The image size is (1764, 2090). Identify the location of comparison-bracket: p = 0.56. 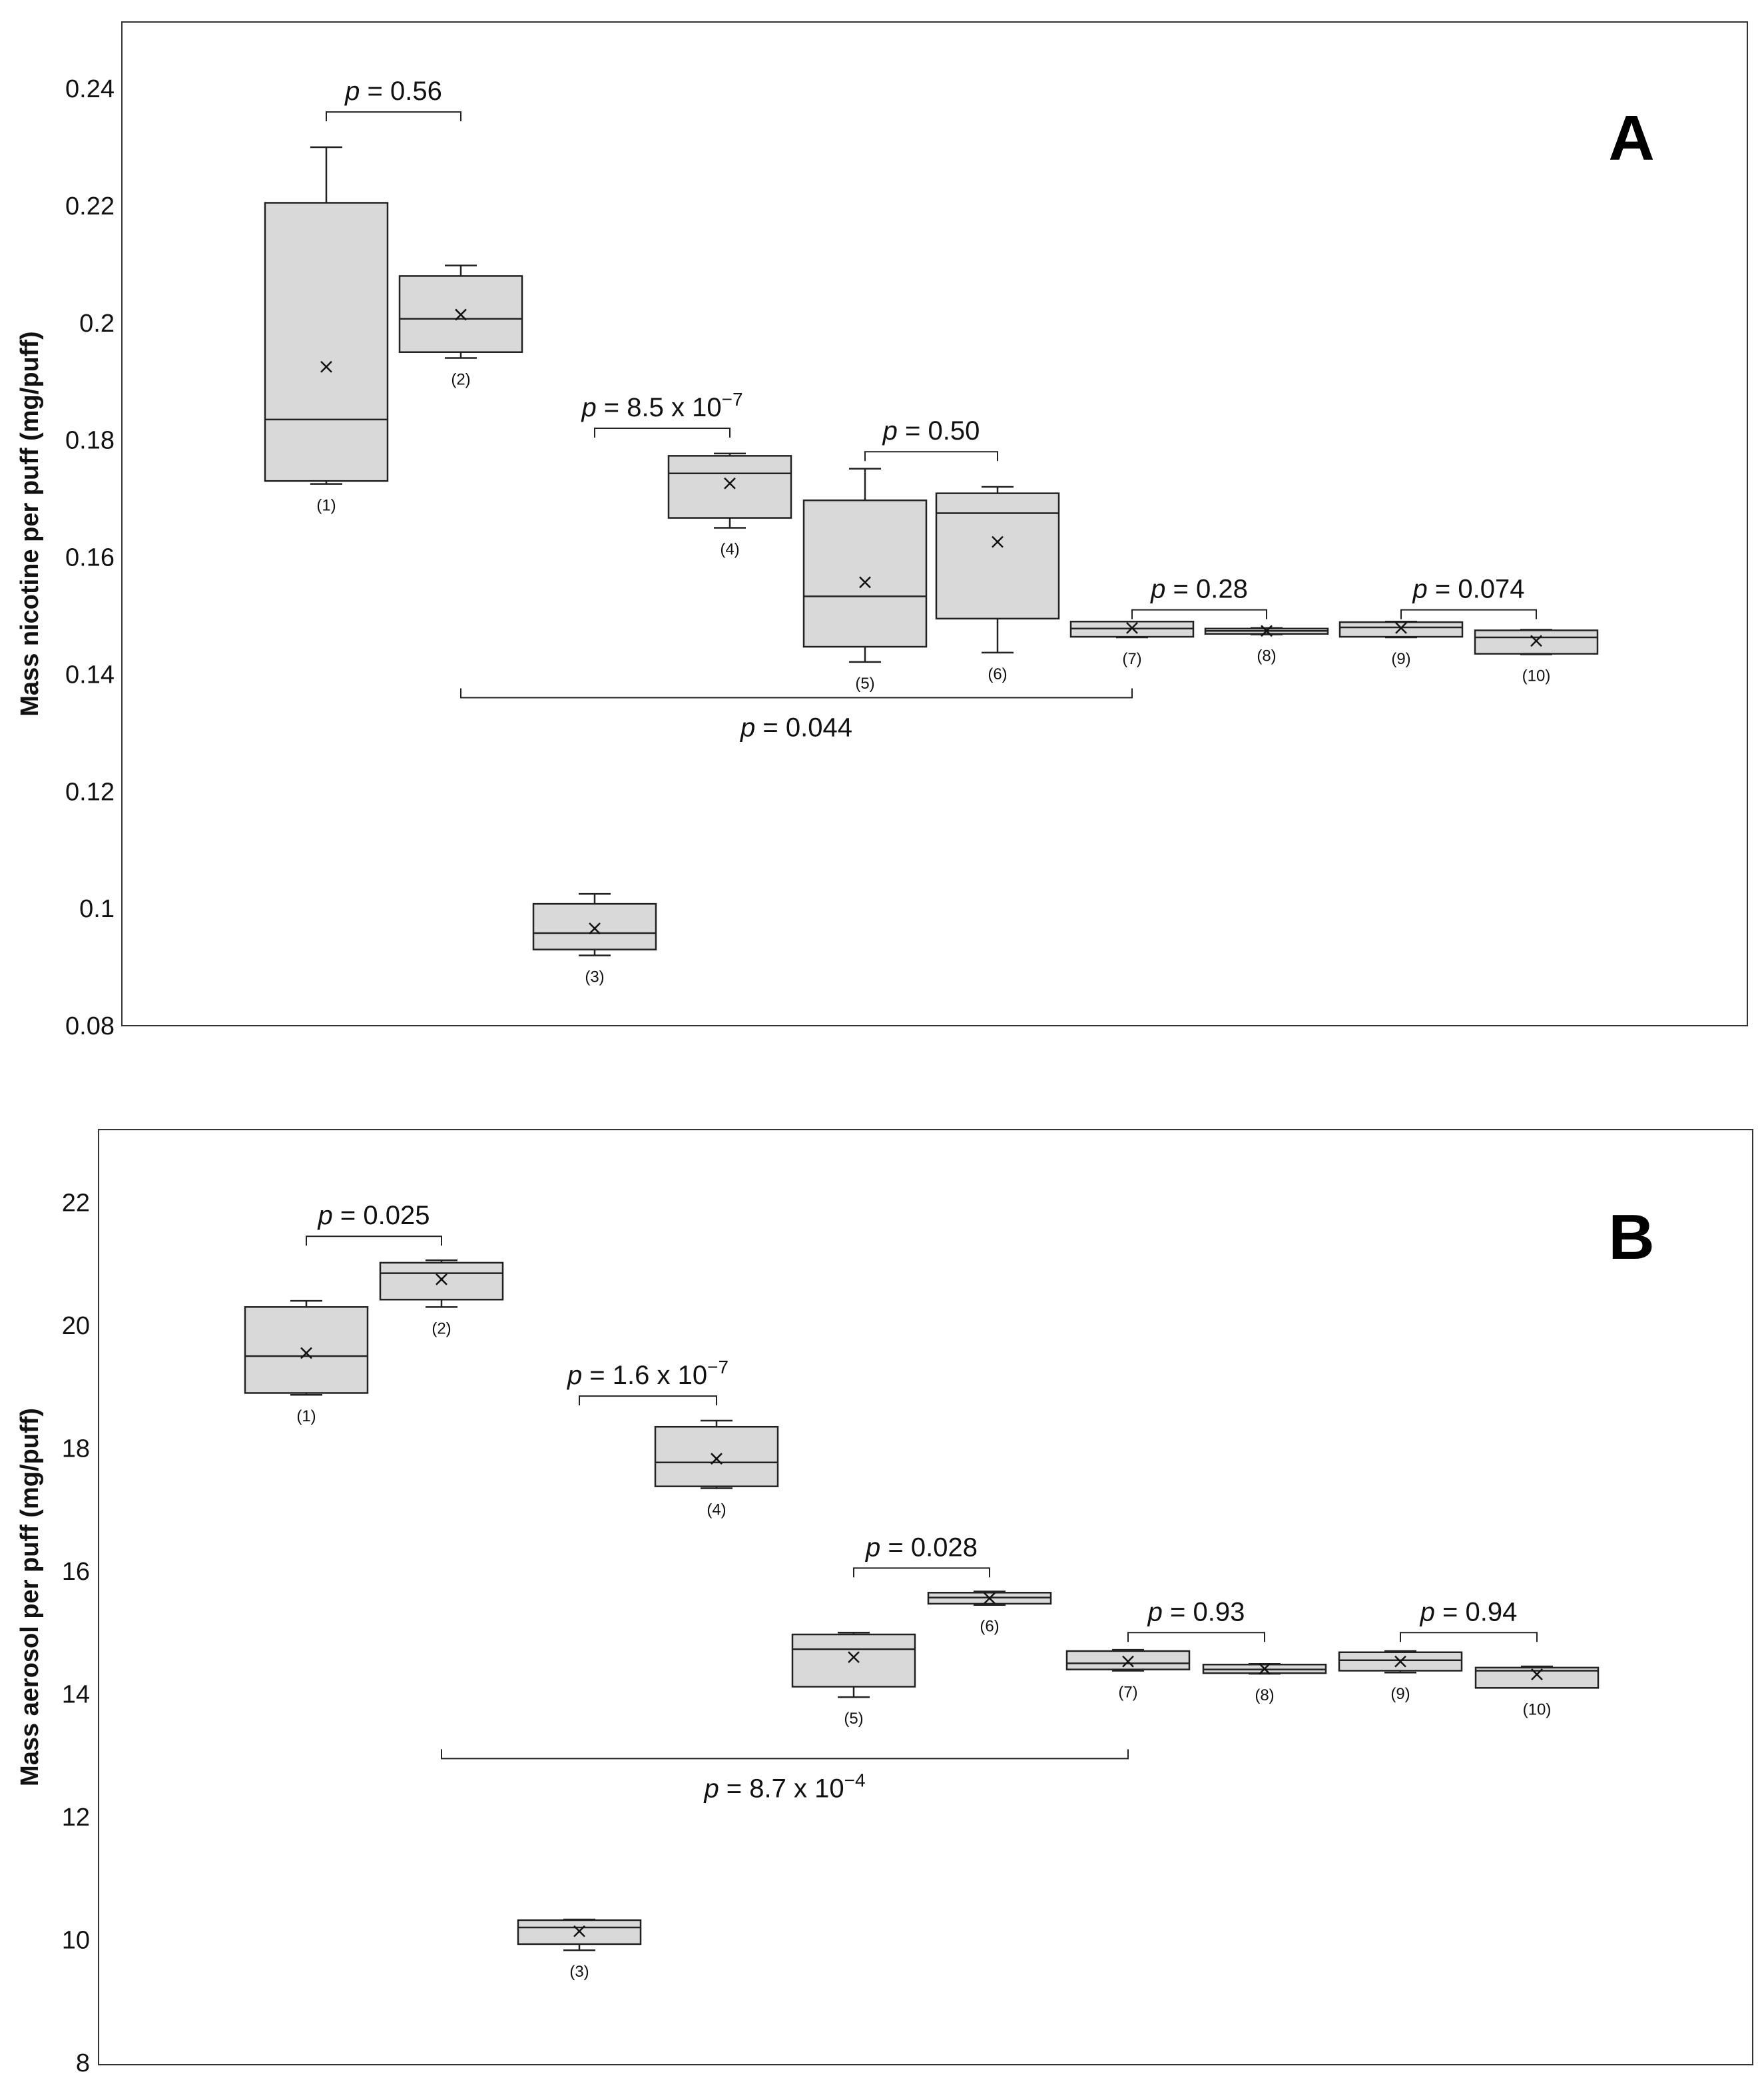
(393, 100).